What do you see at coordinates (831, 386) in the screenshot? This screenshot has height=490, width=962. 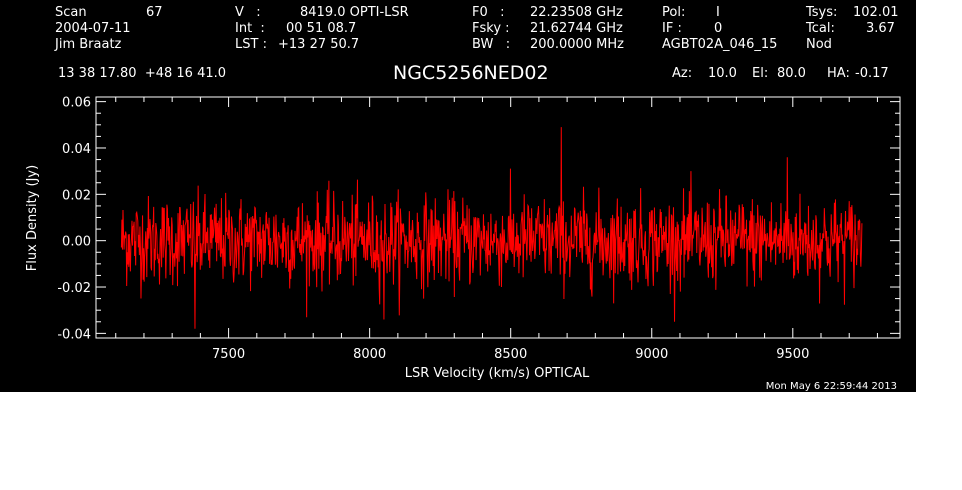 I see `timestamp: Mon May 6 22:59:44 2013` at bounding box center [831, 386].